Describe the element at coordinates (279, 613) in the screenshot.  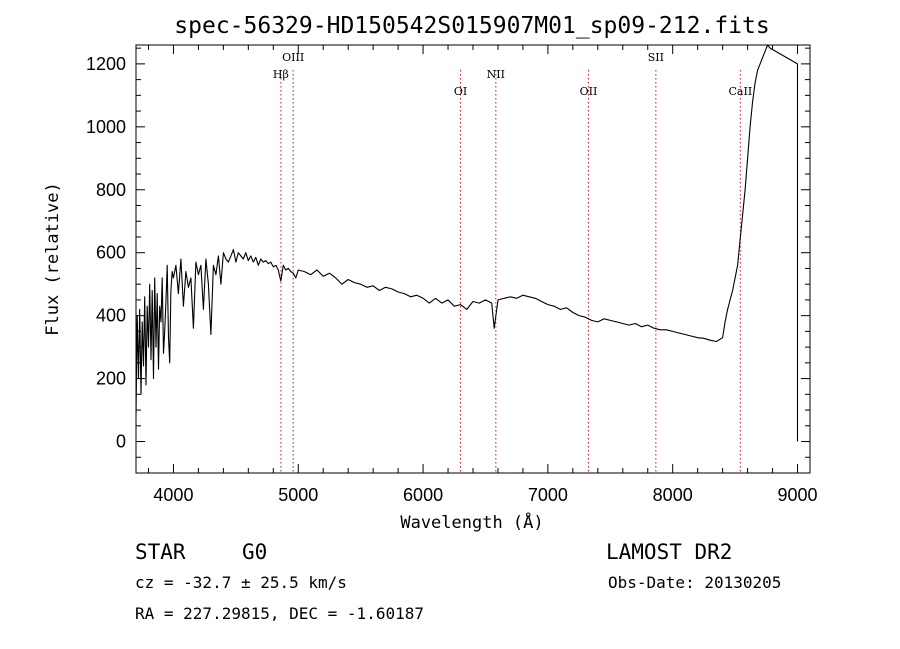
I see `coordinates: RA = 227.29815, DEC = -1.60187` at that location.